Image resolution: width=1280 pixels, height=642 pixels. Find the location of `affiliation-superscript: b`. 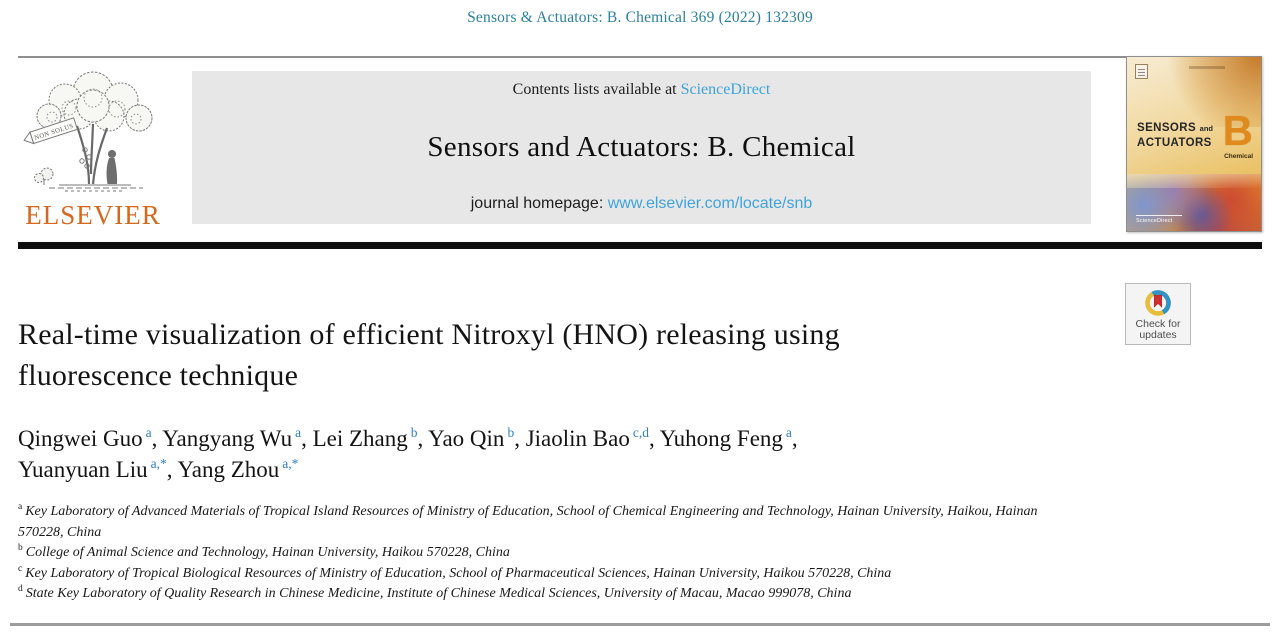

affiliation-superscript: b is located at coordinates (20, 548).